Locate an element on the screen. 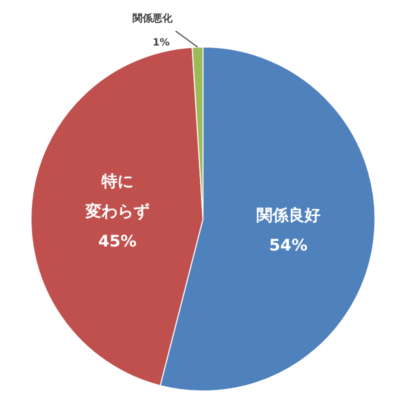  data-label: 45% is located at coordinates (117, 240).